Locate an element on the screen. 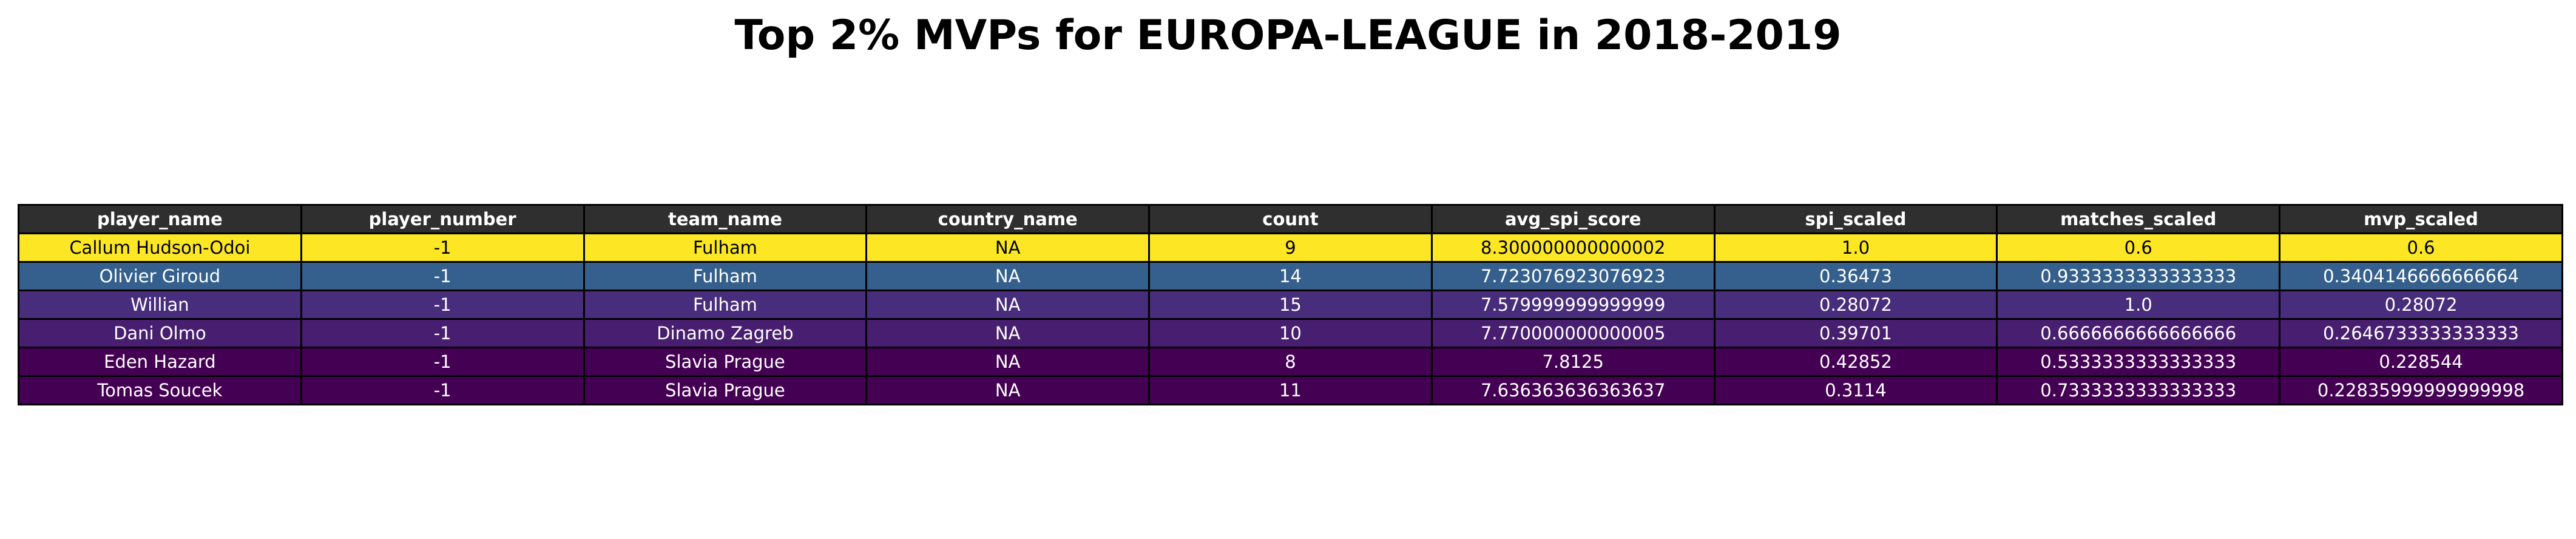 This screenshot has height=539, width=2576. table-cell-player-name: Olivier Giroud is located at coordinates (160, 276).